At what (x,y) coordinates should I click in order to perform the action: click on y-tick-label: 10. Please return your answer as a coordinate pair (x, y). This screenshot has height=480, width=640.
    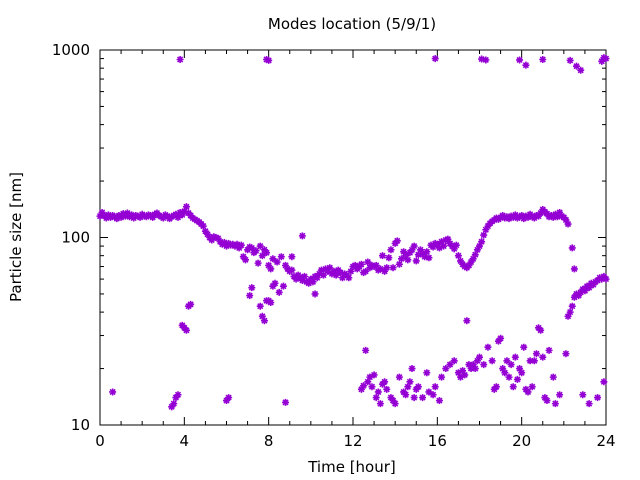
    Looking at the image, I should click on (80, 425).